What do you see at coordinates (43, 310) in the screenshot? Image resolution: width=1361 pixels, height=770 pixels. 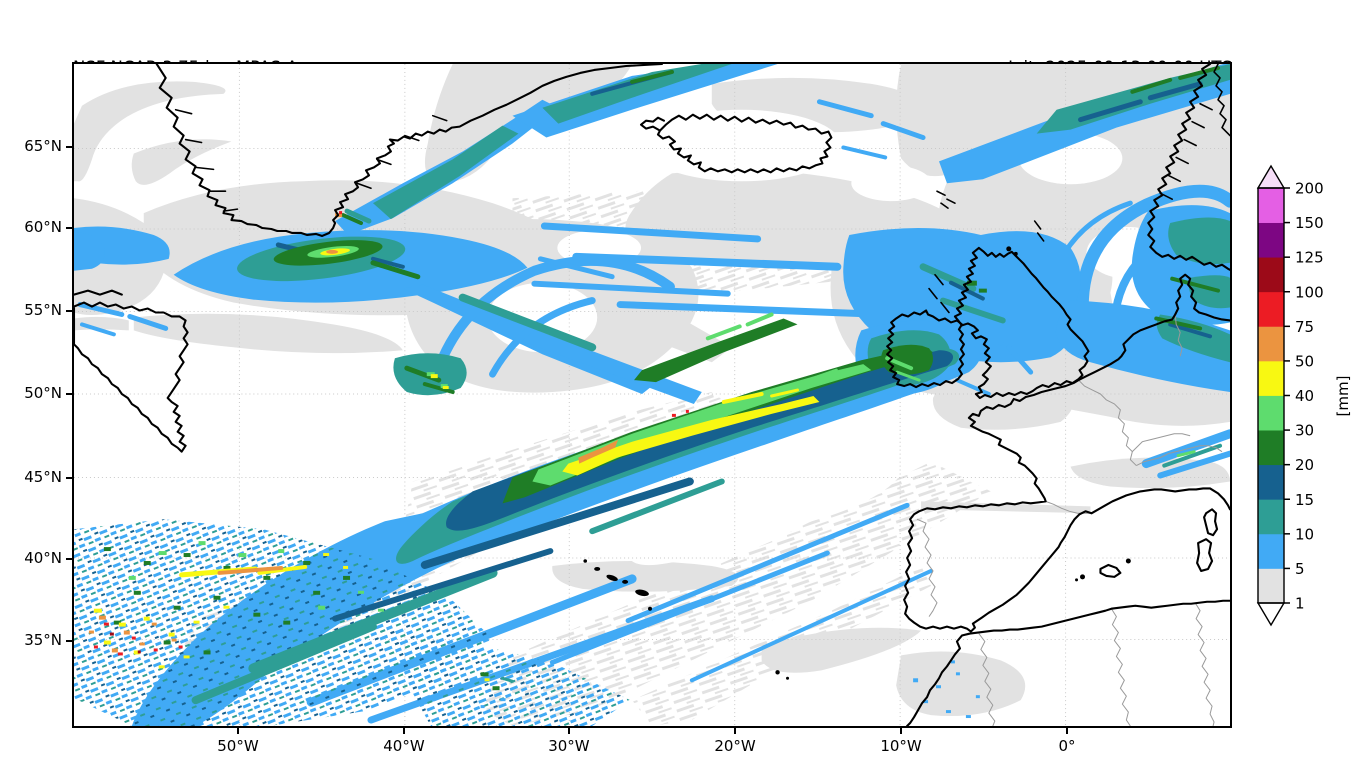 I see `y-axis-tick-label: 55°N` at bounding box center [43, 310].